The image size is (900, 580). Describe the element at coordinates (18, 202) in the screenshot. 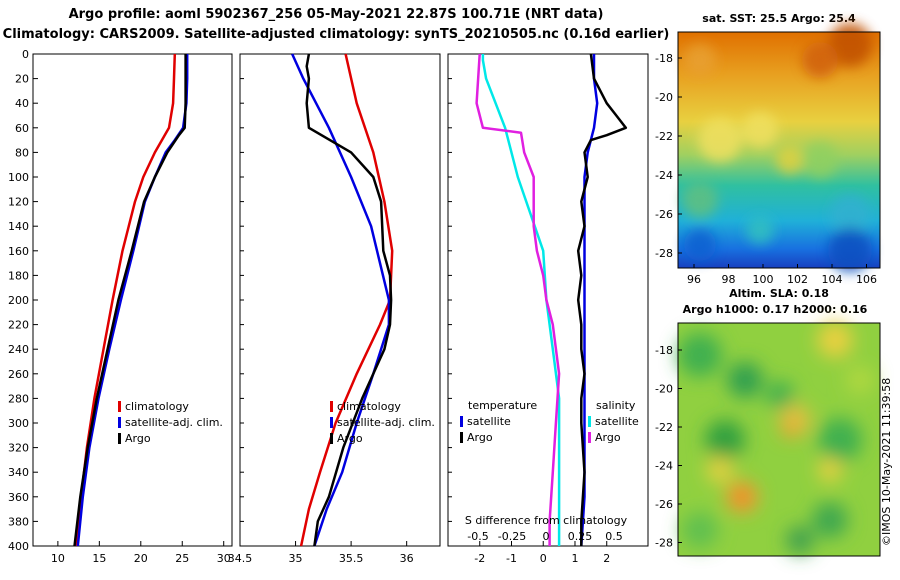

I see `y-tick-label: 120` at that location.